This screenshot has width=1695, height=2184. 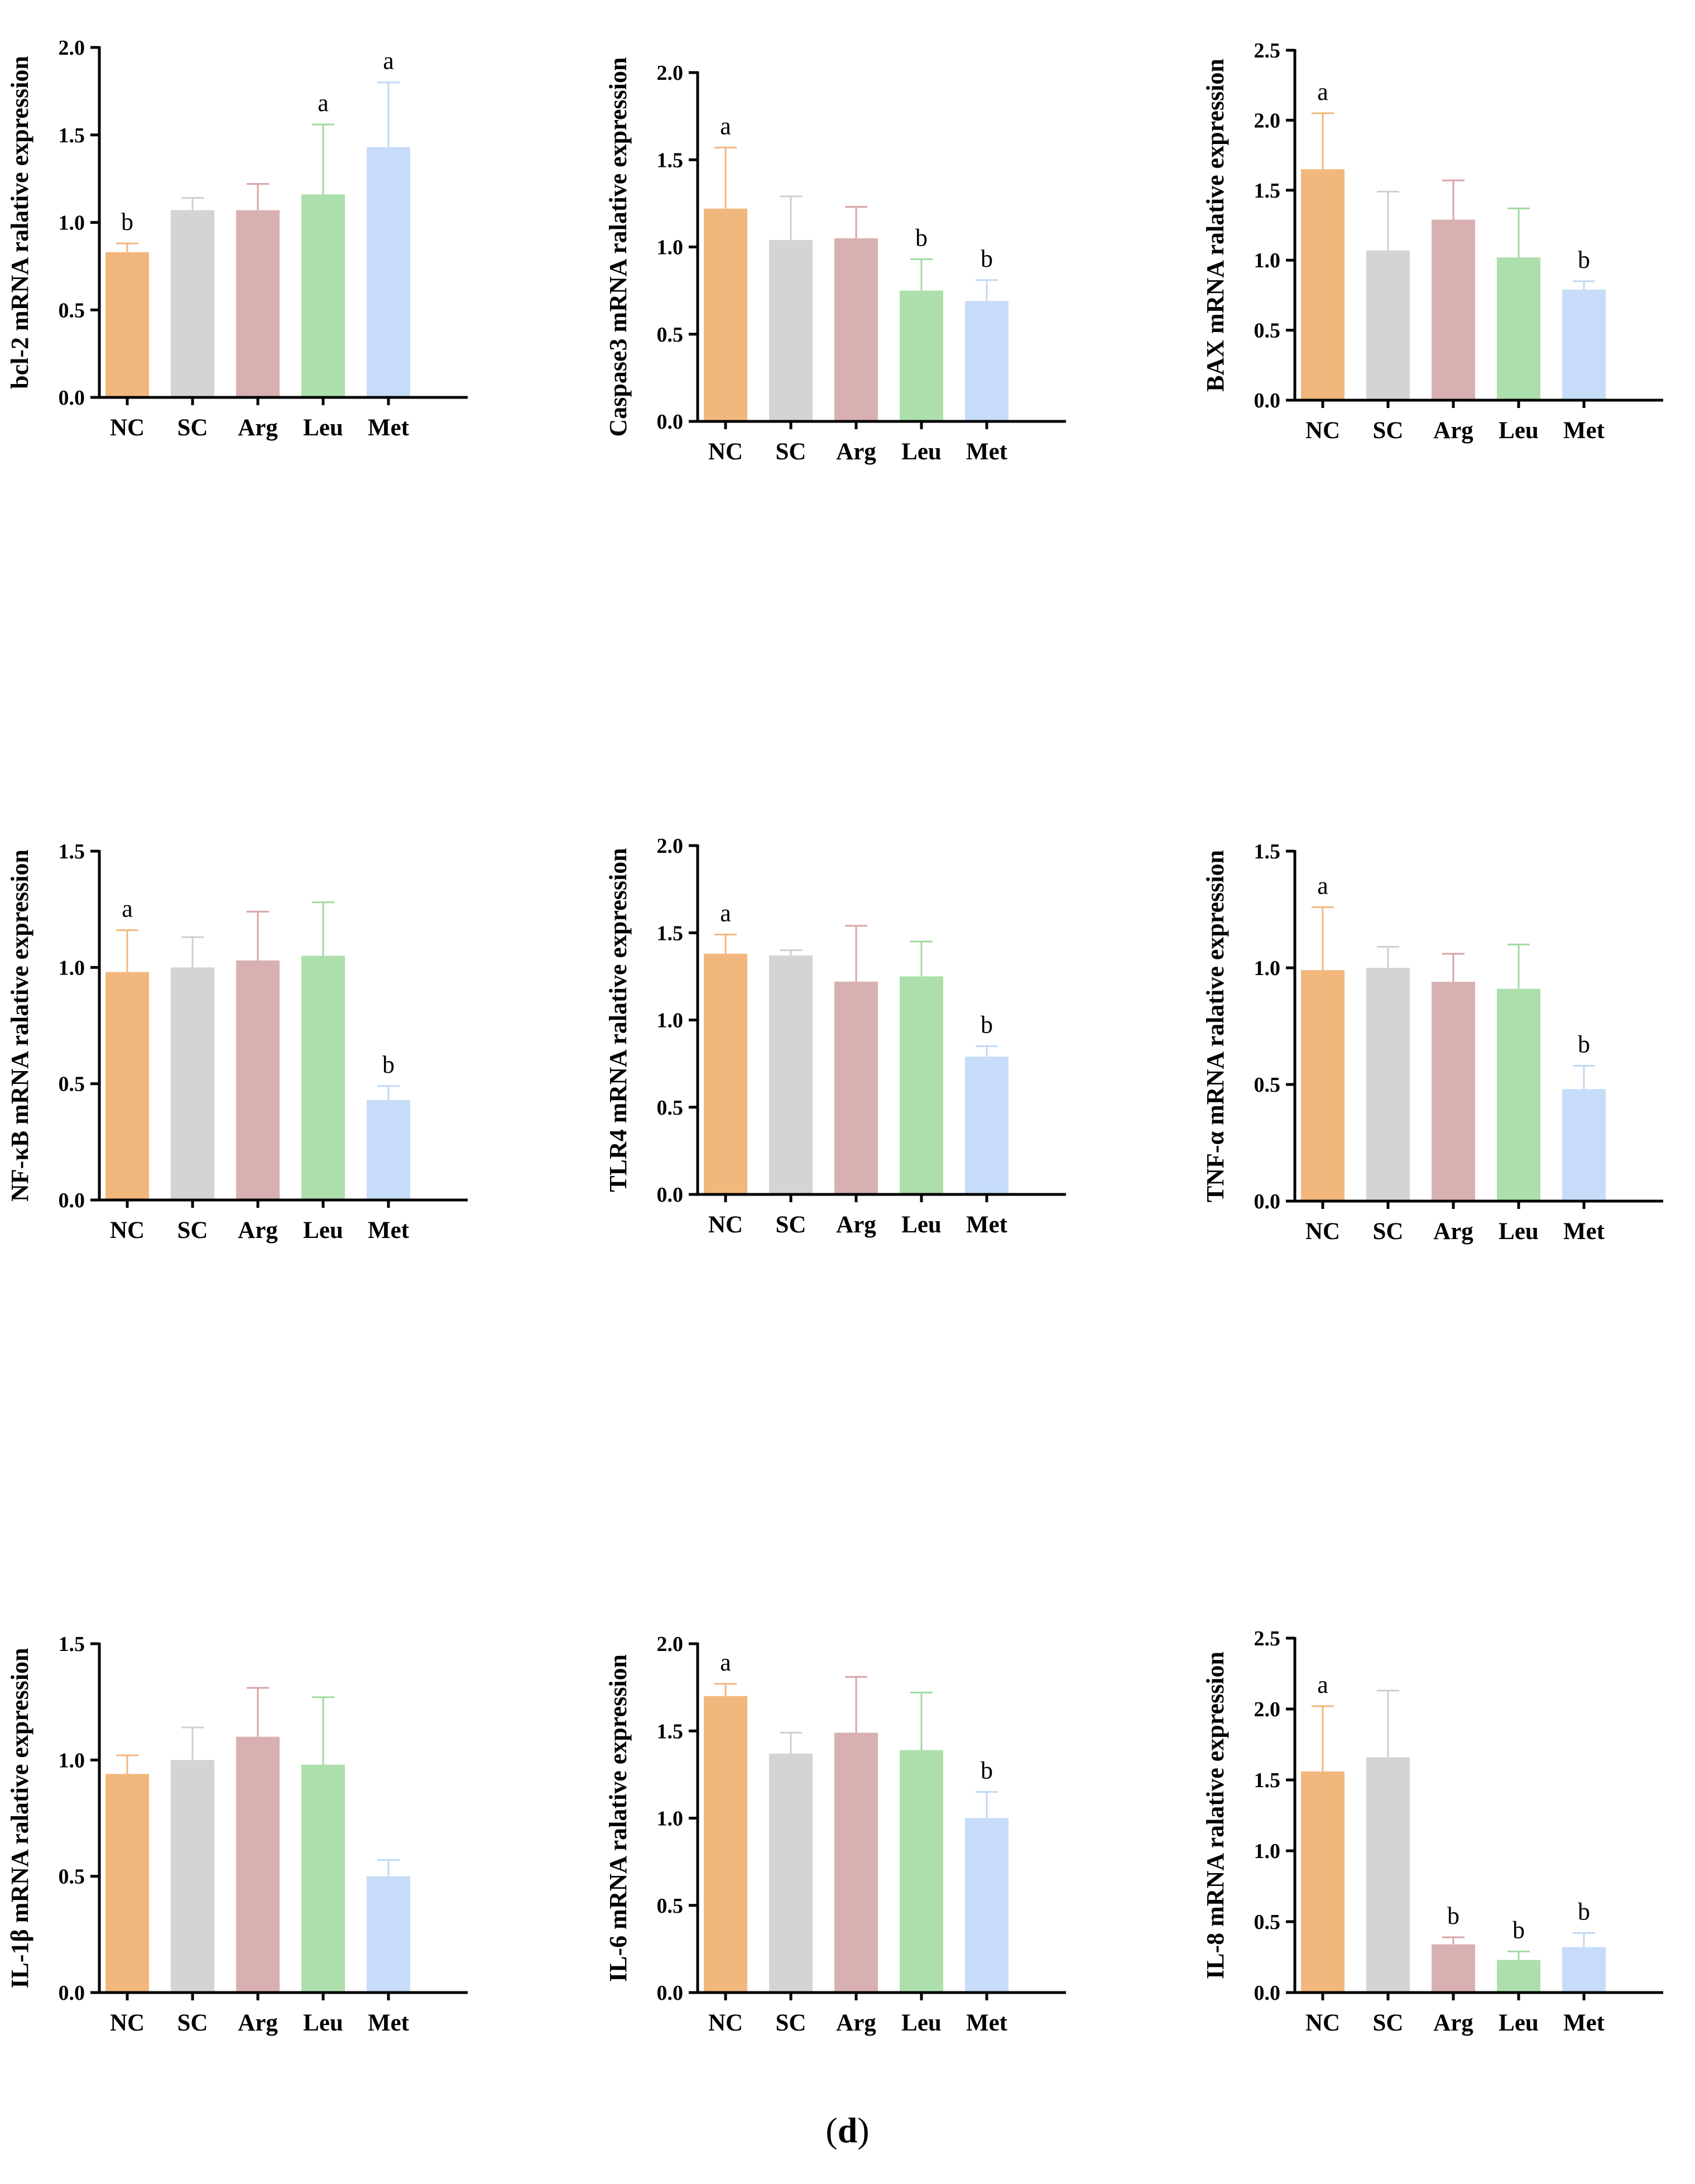 What do you see at coordinates (19, 1025) in the screenshot?
I see `y-axis-label: NF-κB mRNA ralative expression` at bounding box center [19, 1025].